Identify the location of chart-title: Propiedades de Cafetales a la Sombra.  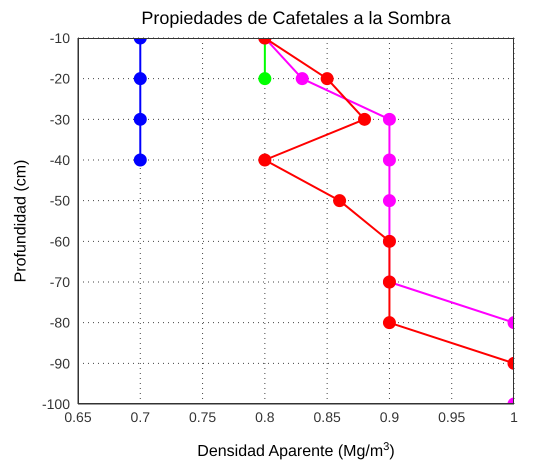
(296, 18).